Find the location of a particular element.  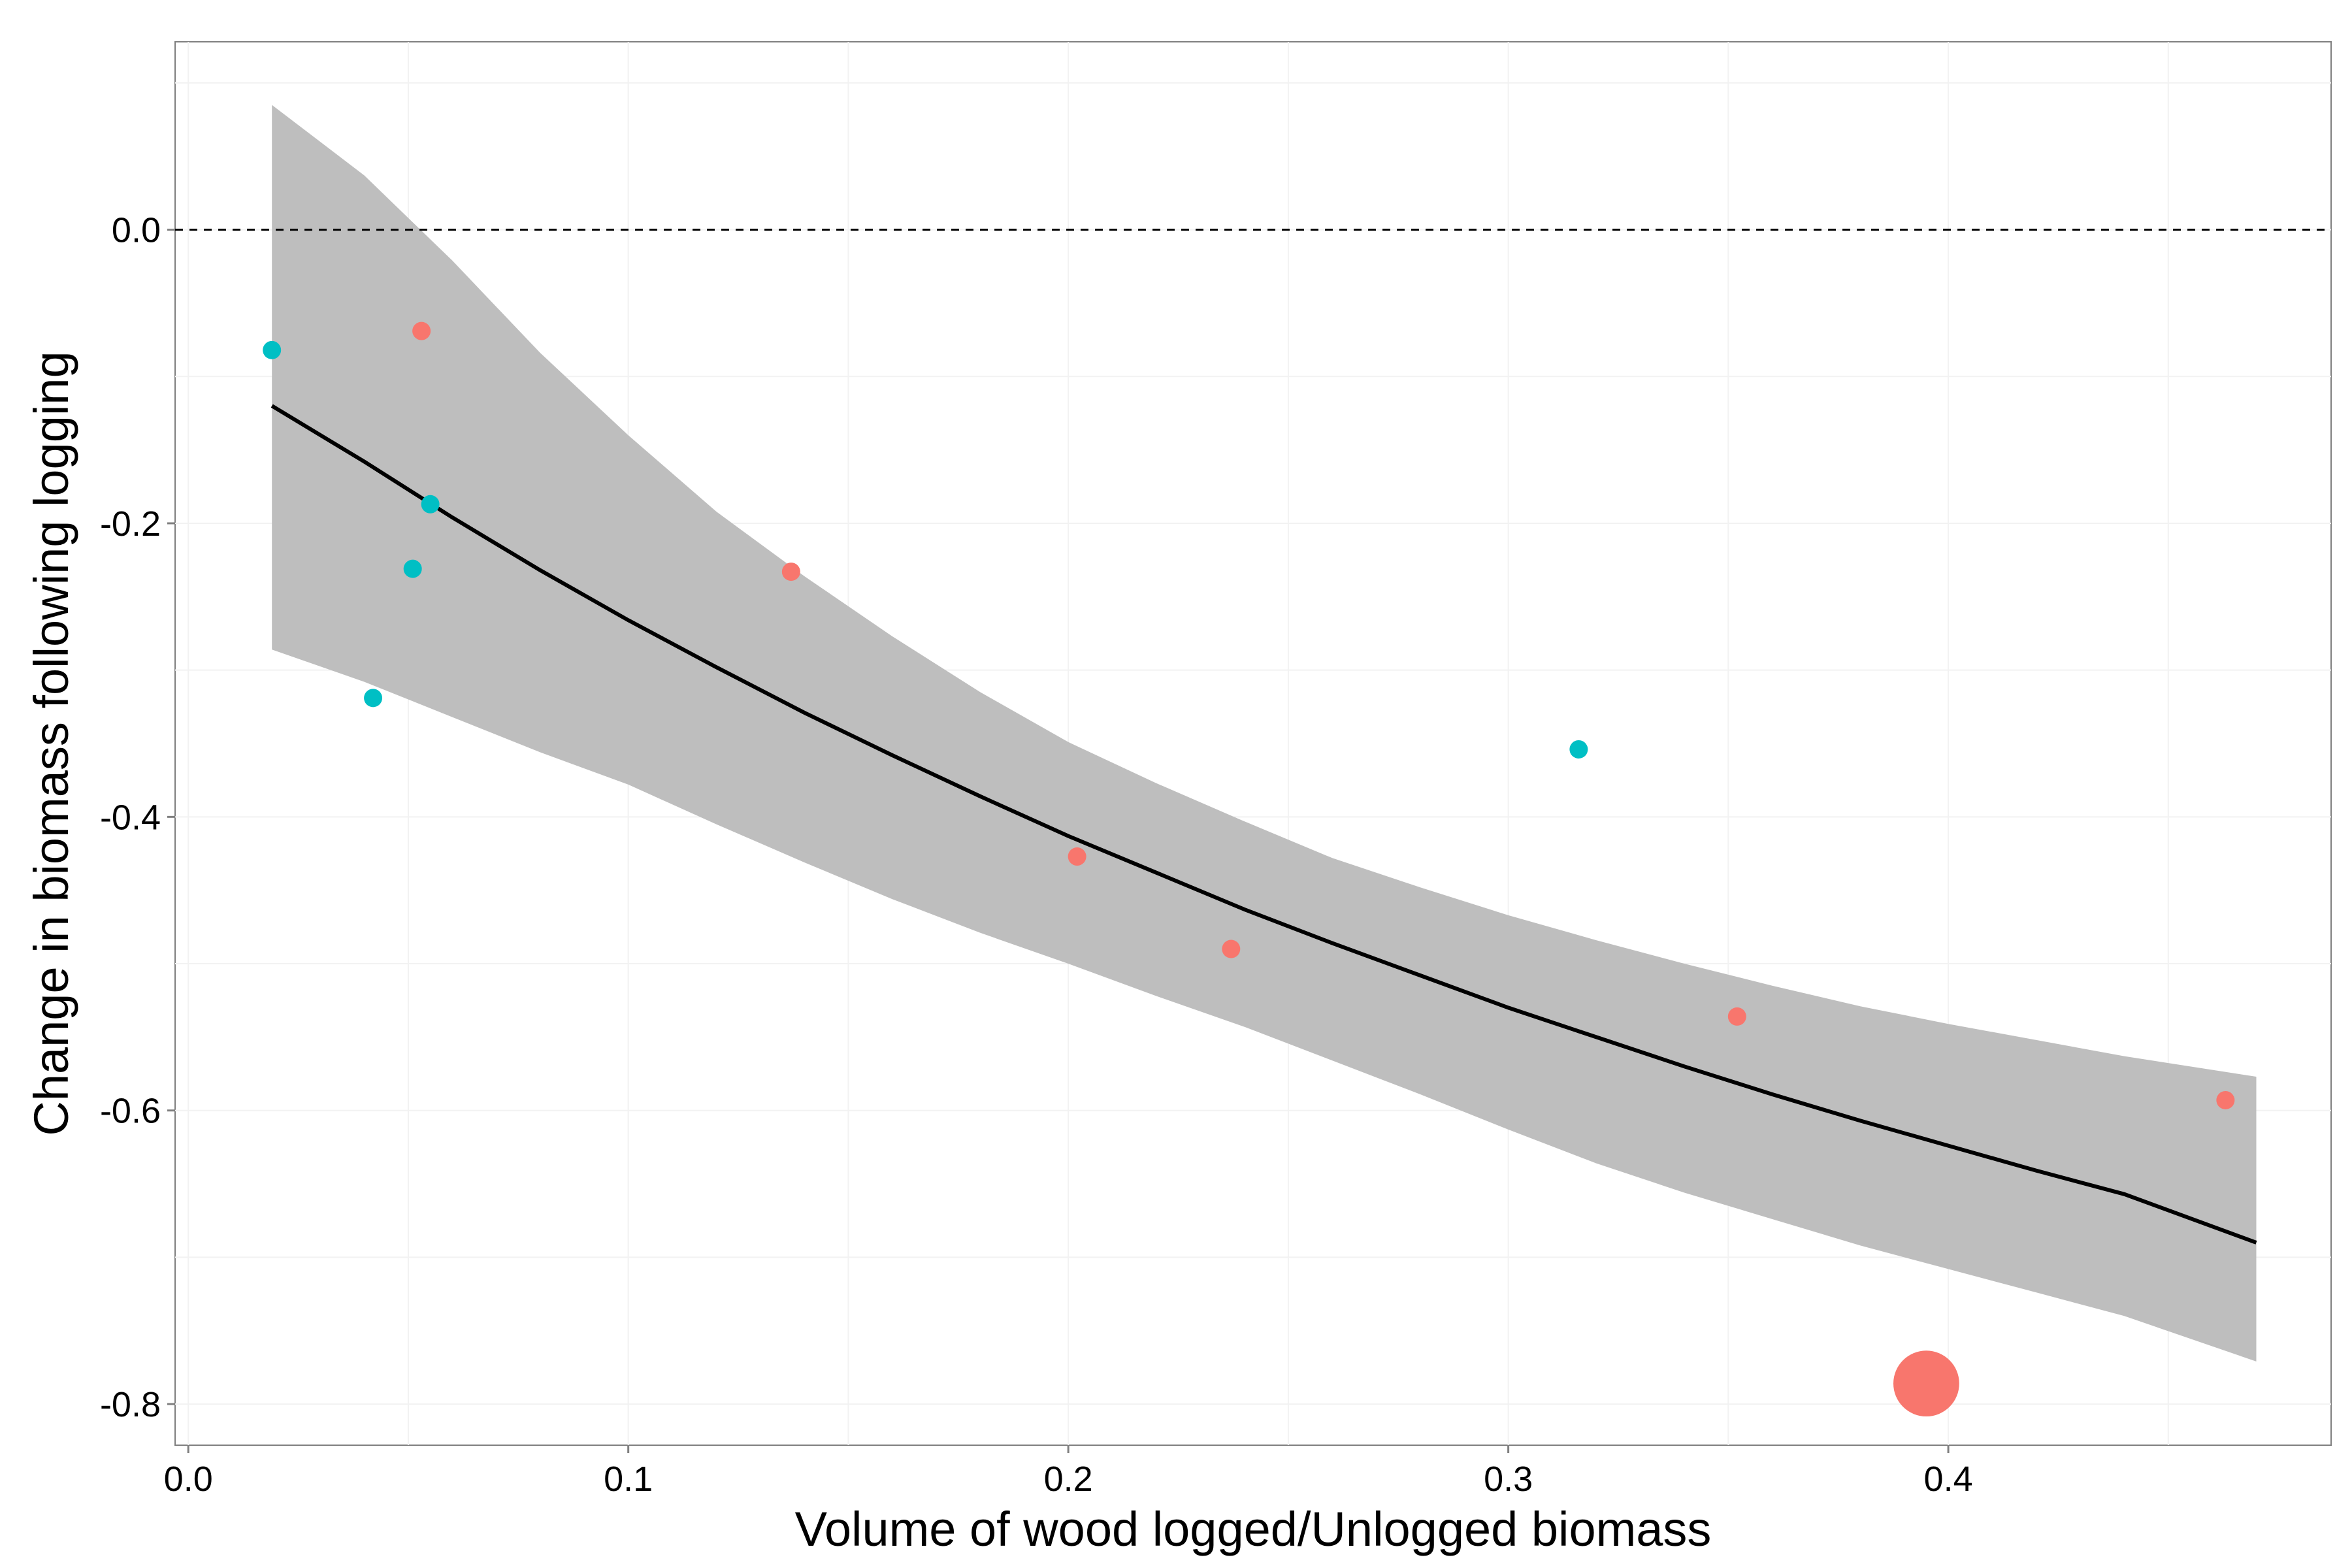

y-axis-title: Change in biomass following logging is located at coordinates (51, 743).